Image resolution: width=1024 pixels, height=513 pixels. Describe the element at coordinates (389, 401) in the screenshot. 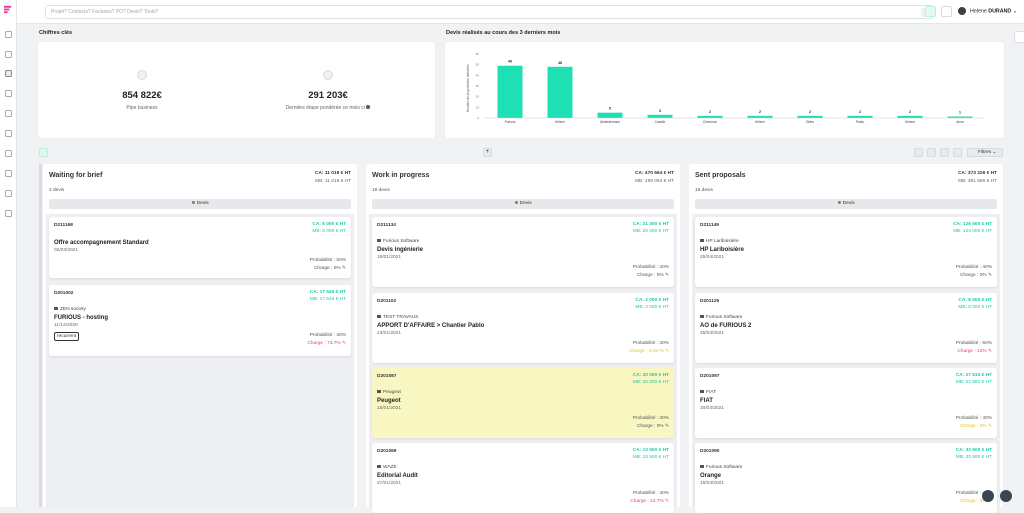

I see `quote-title: Peugeot` at that location.